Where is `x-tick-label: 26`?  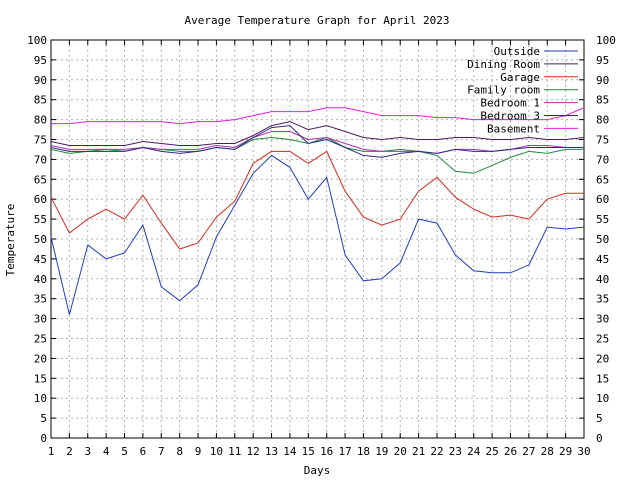
x-tick-label: 26 is located at coordinates (510, 451).